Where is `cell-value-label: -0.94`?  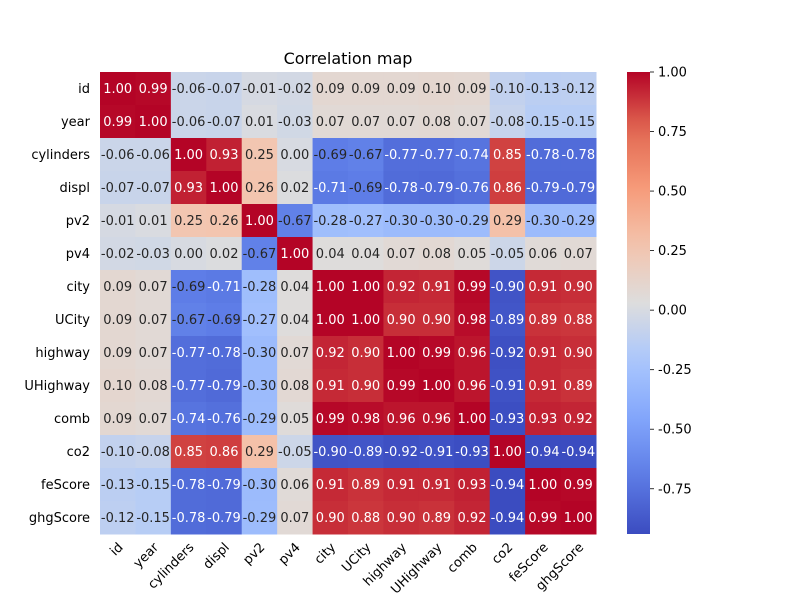 cell-value-label: -0.94 is located at coordinates (508, 485).